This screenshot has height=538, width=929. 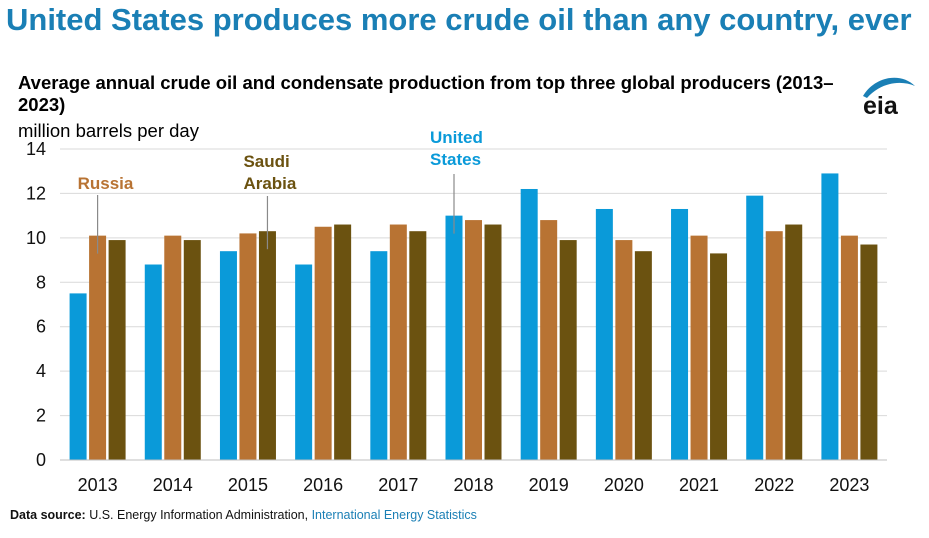 What do you see at coordinates (98, 485) in the screenshot?
I see `x-tick-label: 2013` at bounding box center [98, 485].